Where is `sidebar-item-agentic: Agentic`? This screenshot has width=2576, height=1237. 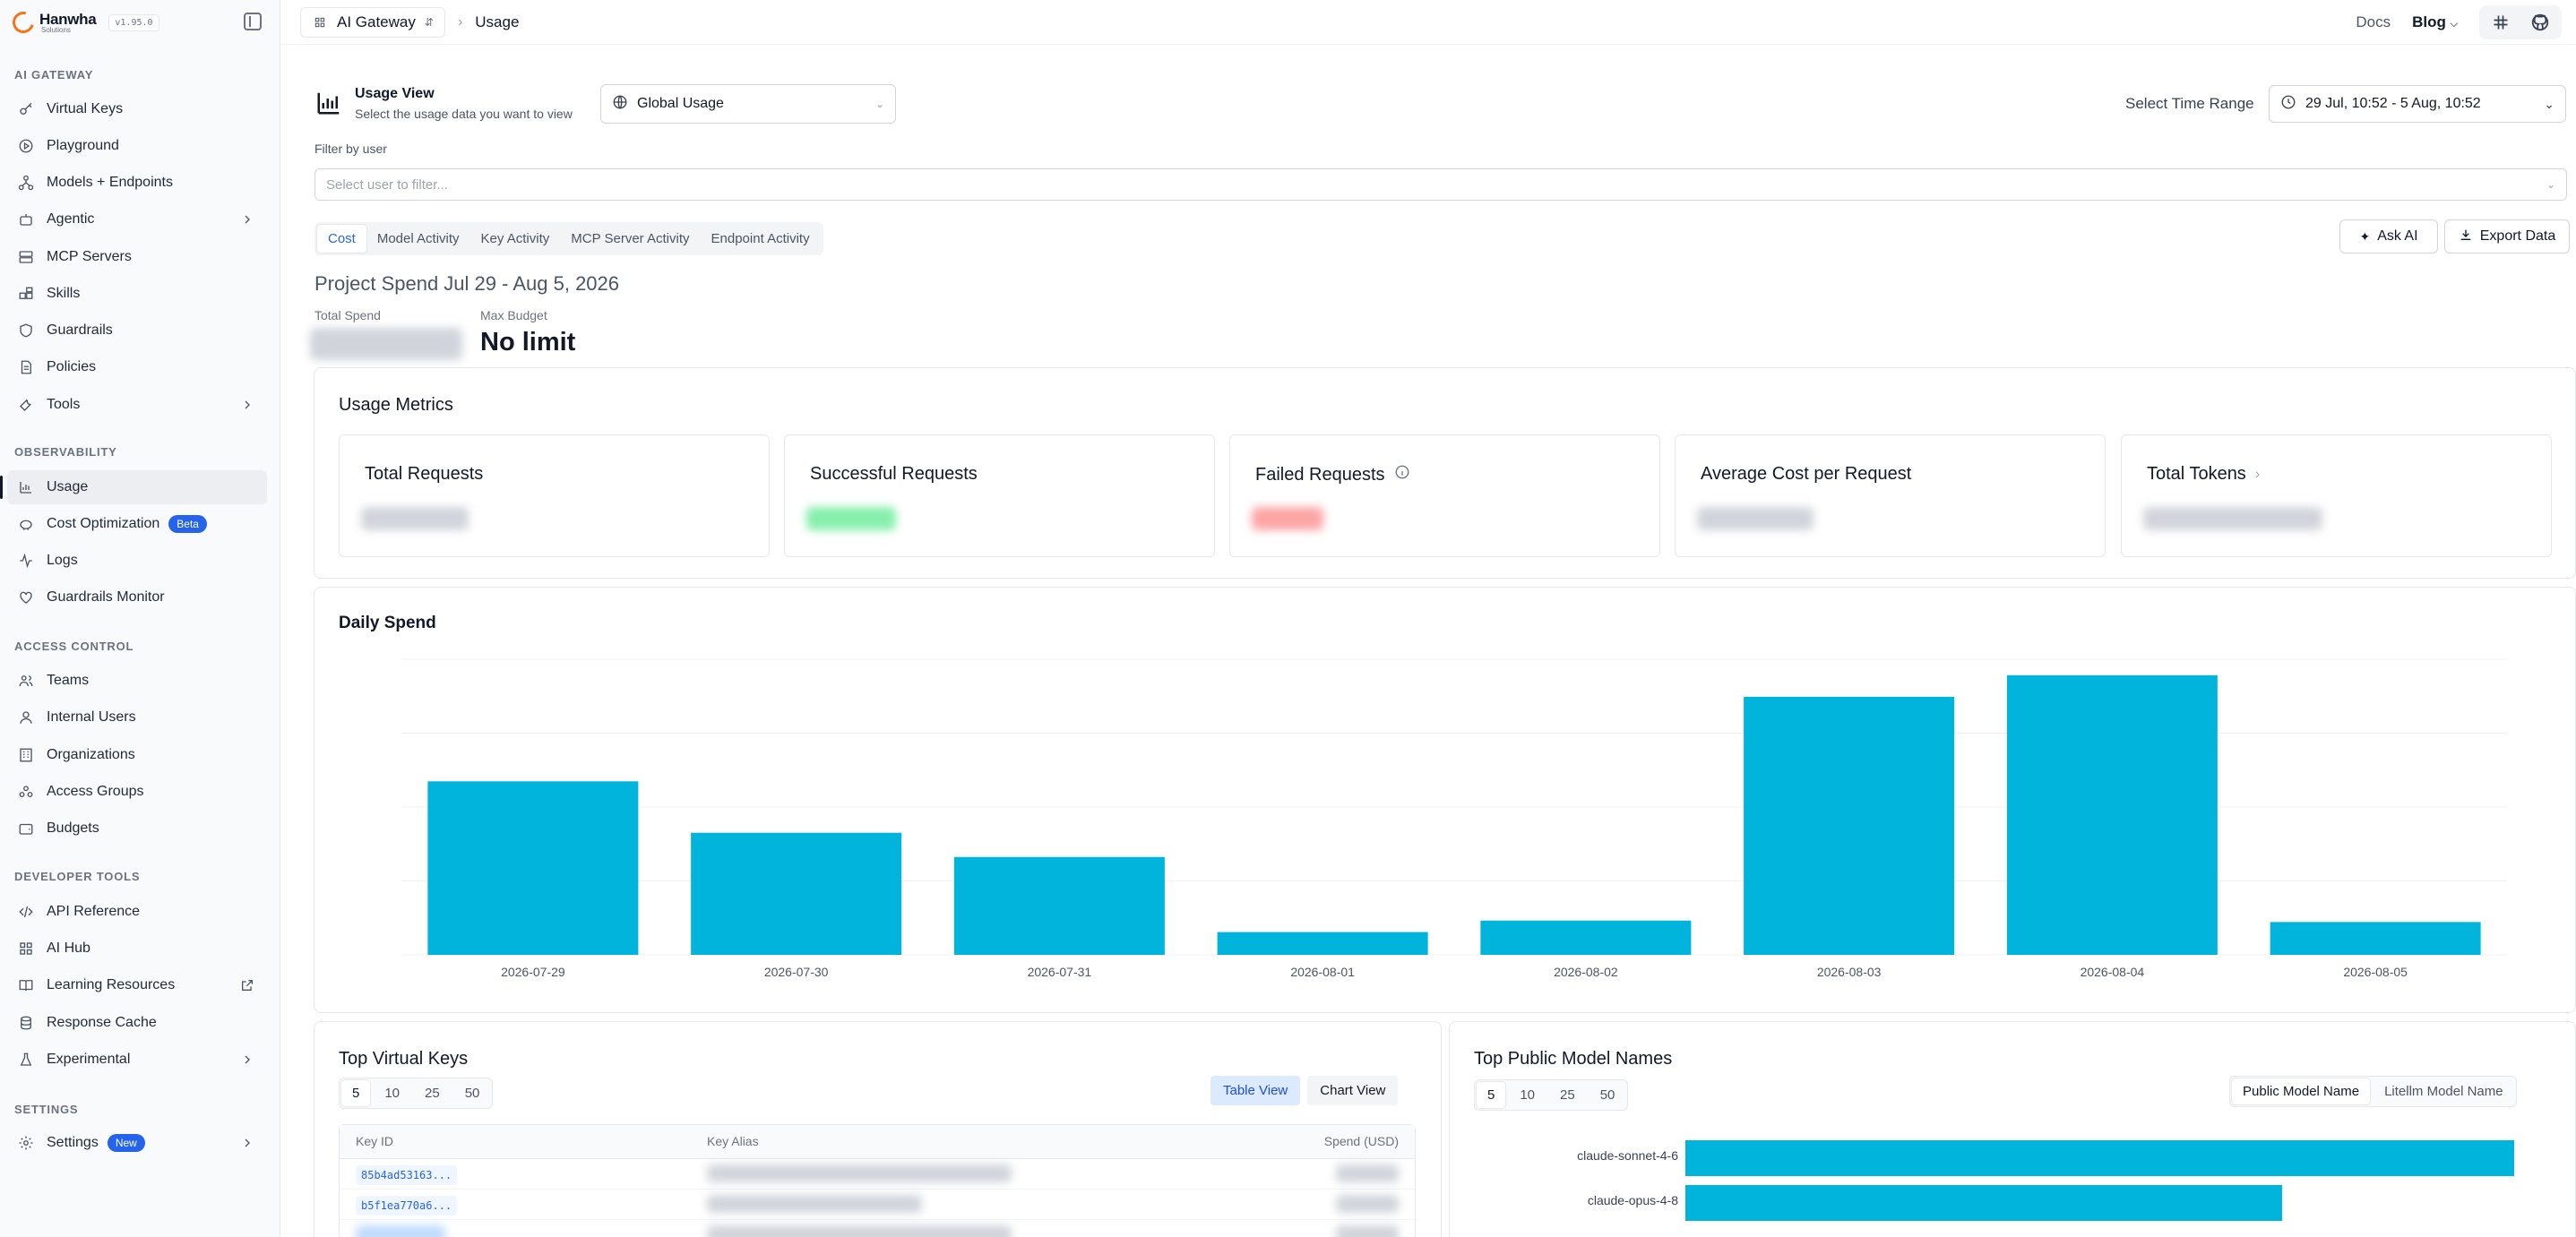 sidebar-item-agentic: Agentic is located at coordinates (137, 219).